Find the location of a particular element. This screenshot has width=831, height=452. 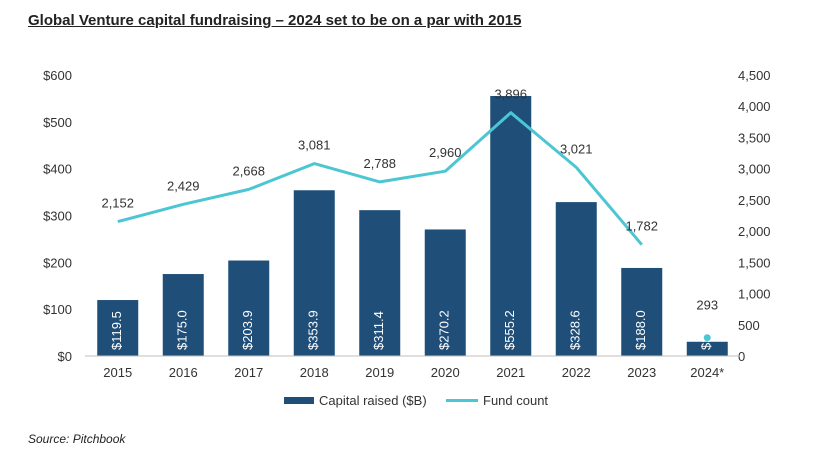

y-right-tick-label: 4,000 is located at coordinates (754, 106).